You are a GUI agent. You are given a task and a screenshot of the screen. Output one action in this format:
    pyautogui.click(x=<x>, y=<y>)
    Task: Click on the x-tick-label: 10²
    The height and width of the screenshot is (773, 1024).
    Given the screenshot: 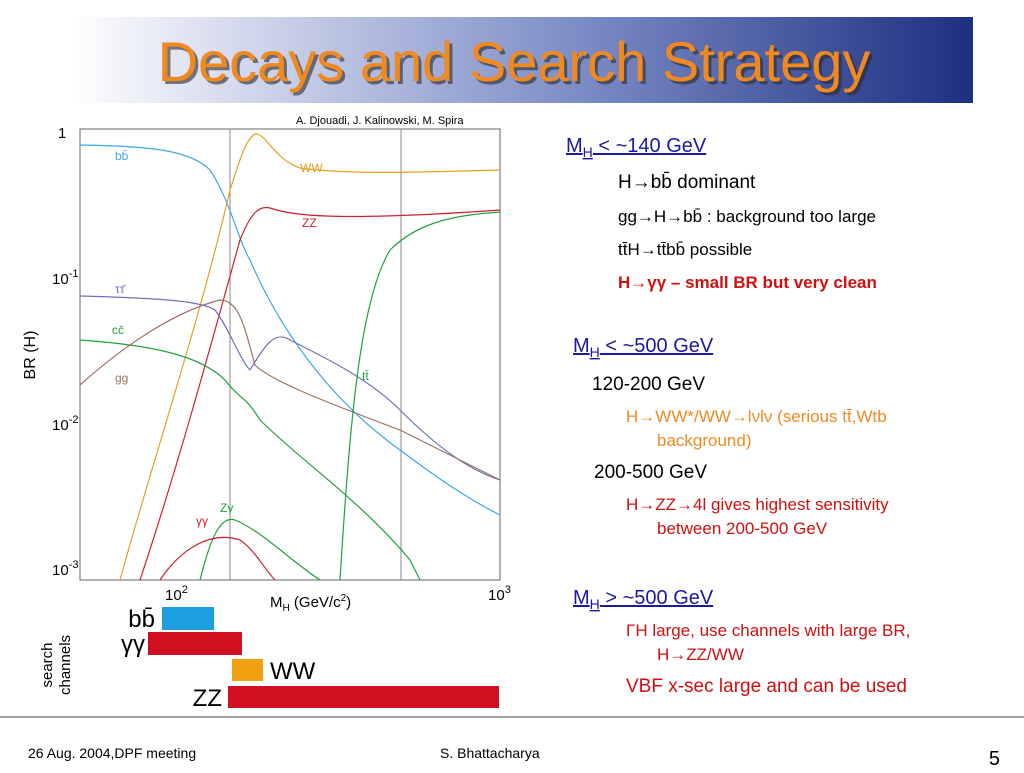 What is the action you would take?
    pyautogui.click(x=176, y=594)
    